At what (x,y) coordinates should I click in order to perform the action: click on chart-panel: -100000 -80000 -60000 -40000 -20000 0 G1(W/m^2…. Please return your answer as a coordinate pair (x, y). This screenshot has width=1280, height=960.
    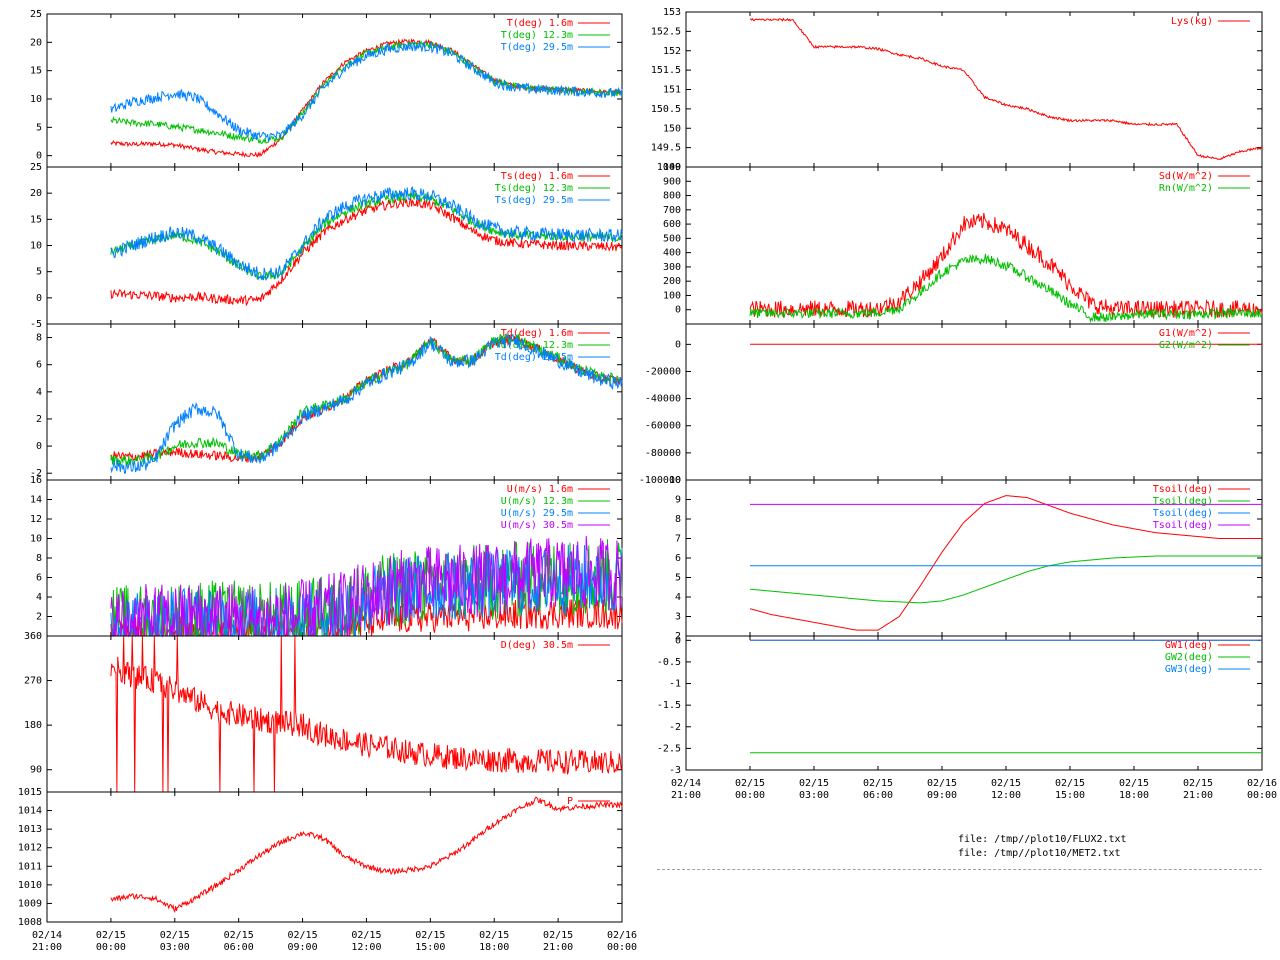
    Looking at the image, I should click on (951, 404).